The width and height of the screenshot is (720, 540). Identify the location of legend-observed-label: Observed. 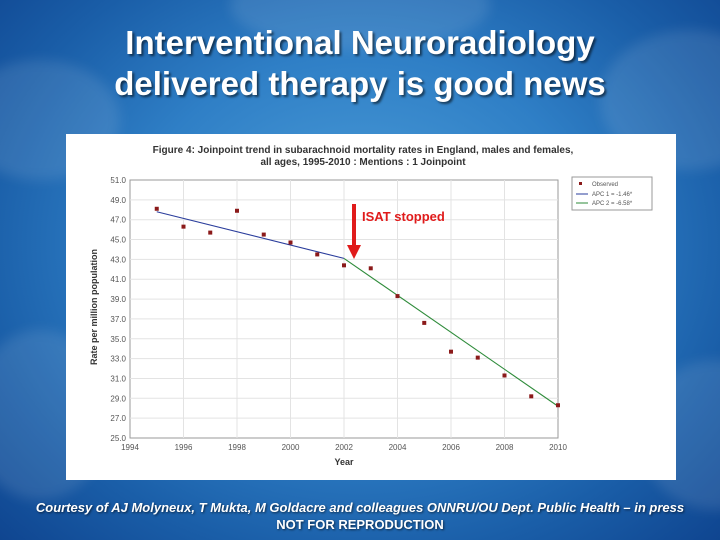
(605, 185).